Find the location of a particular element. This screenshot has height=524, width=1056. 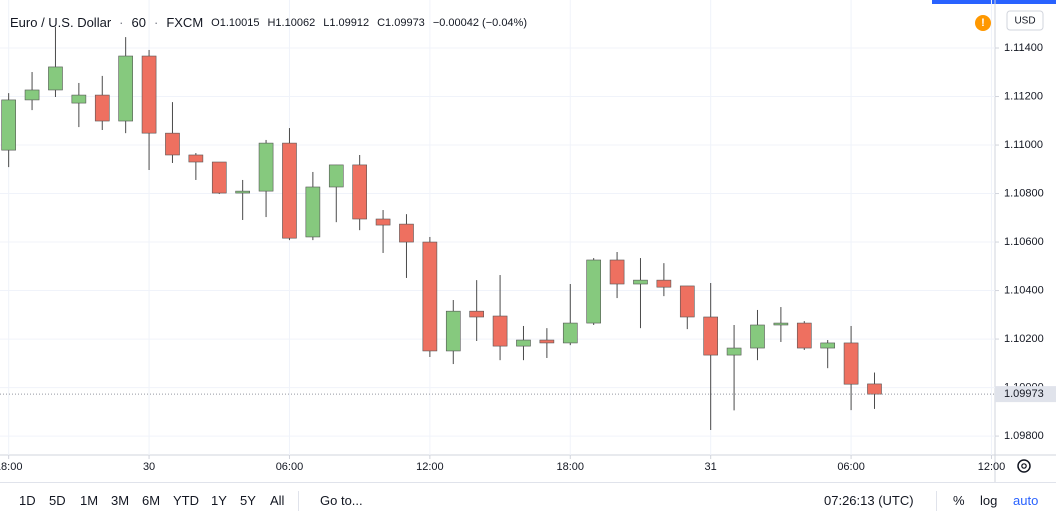

clock: 07:26:13 (UTC) is located at coordinates (869, 500).